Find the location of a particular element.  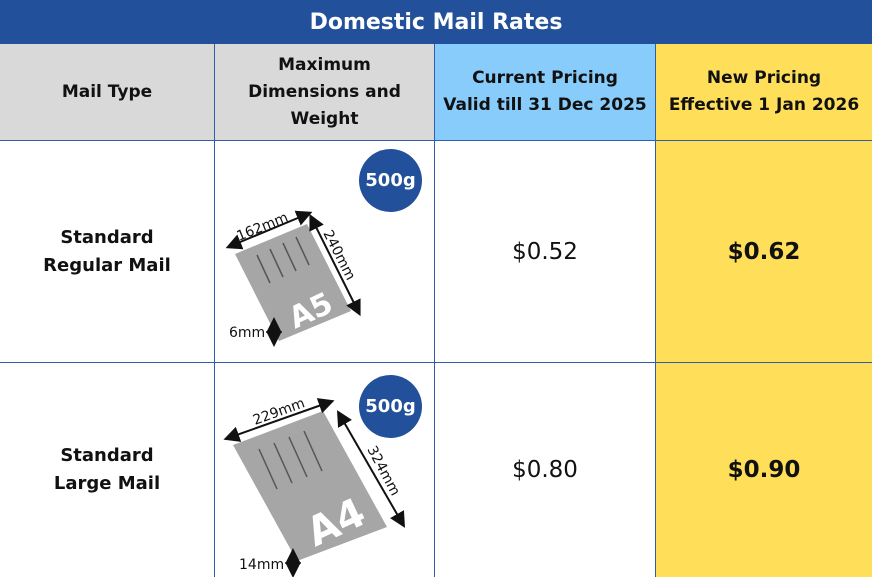

header-new-pricing: New Pricing Effective 1 Jan 2026 is located at coordinates (764, 92).